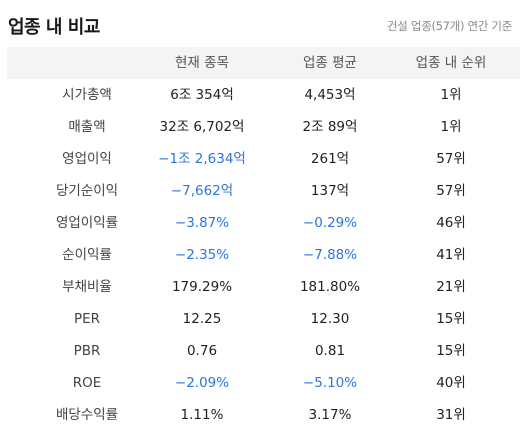  What do you see at coordinates (202, 255) in the screenshot?
I see `current-value: −2.35%` at bounding box center [202, 255].